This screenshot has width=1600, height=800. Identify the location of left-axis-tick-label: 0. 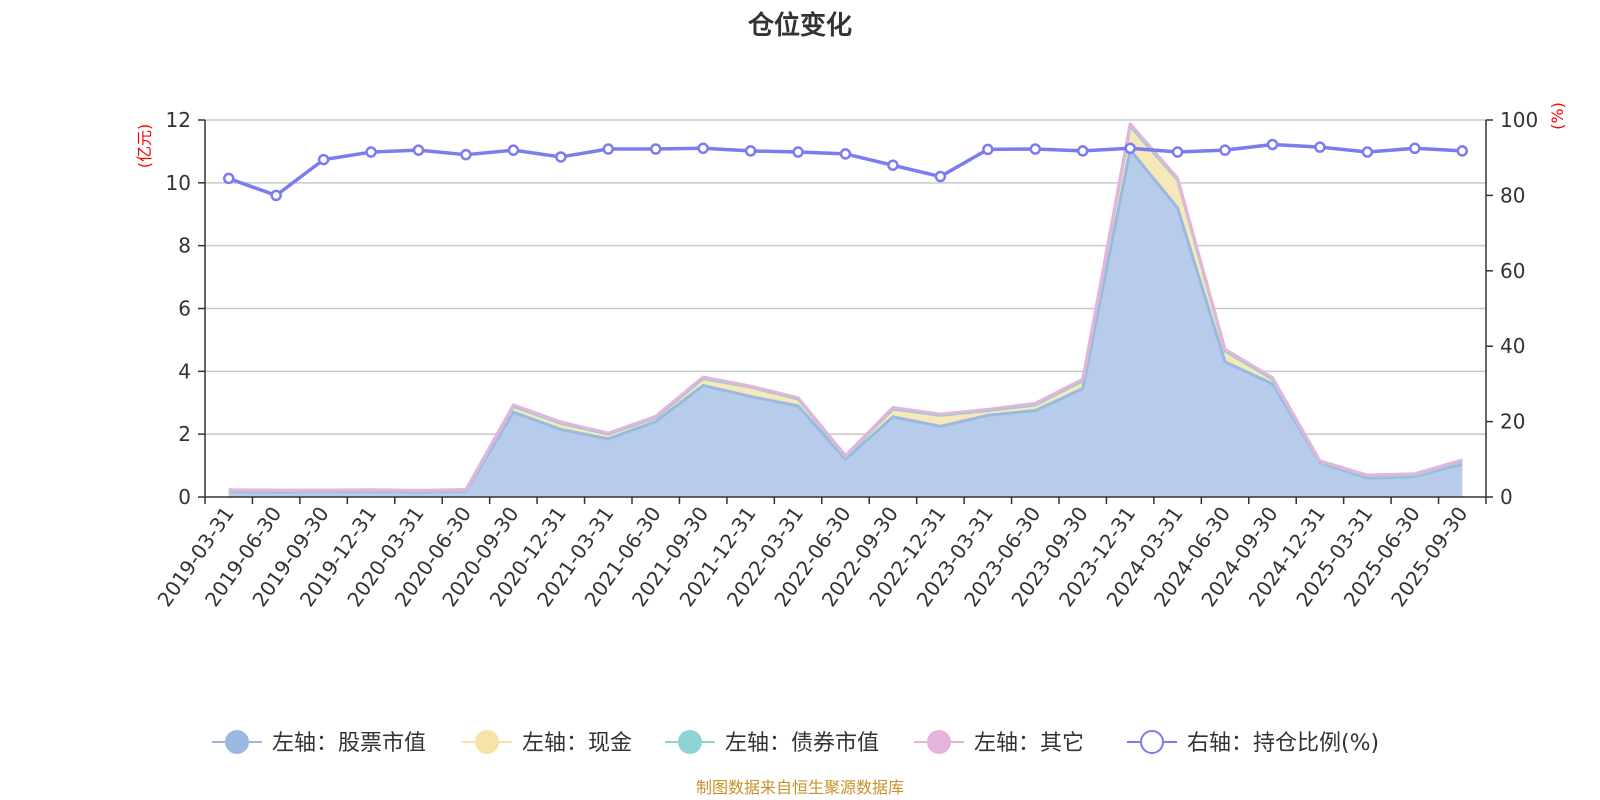
(184, 497).